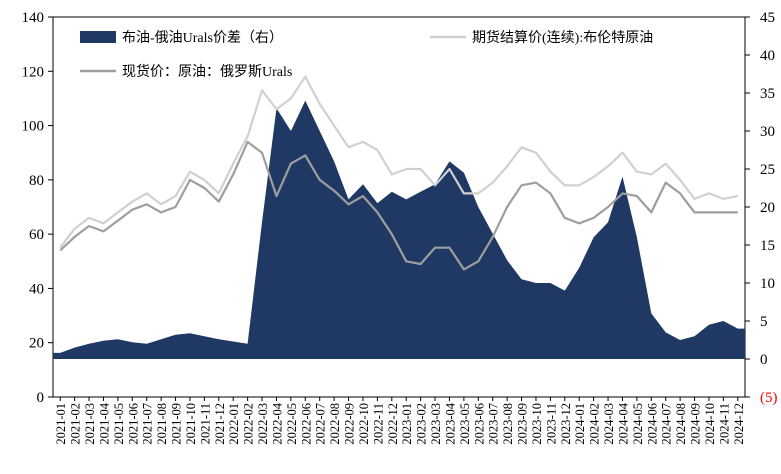 Image resolution: width=781 pixels, height=474 pixels. I want to click on x-tick-label: 2024-09, so click(696, 424).